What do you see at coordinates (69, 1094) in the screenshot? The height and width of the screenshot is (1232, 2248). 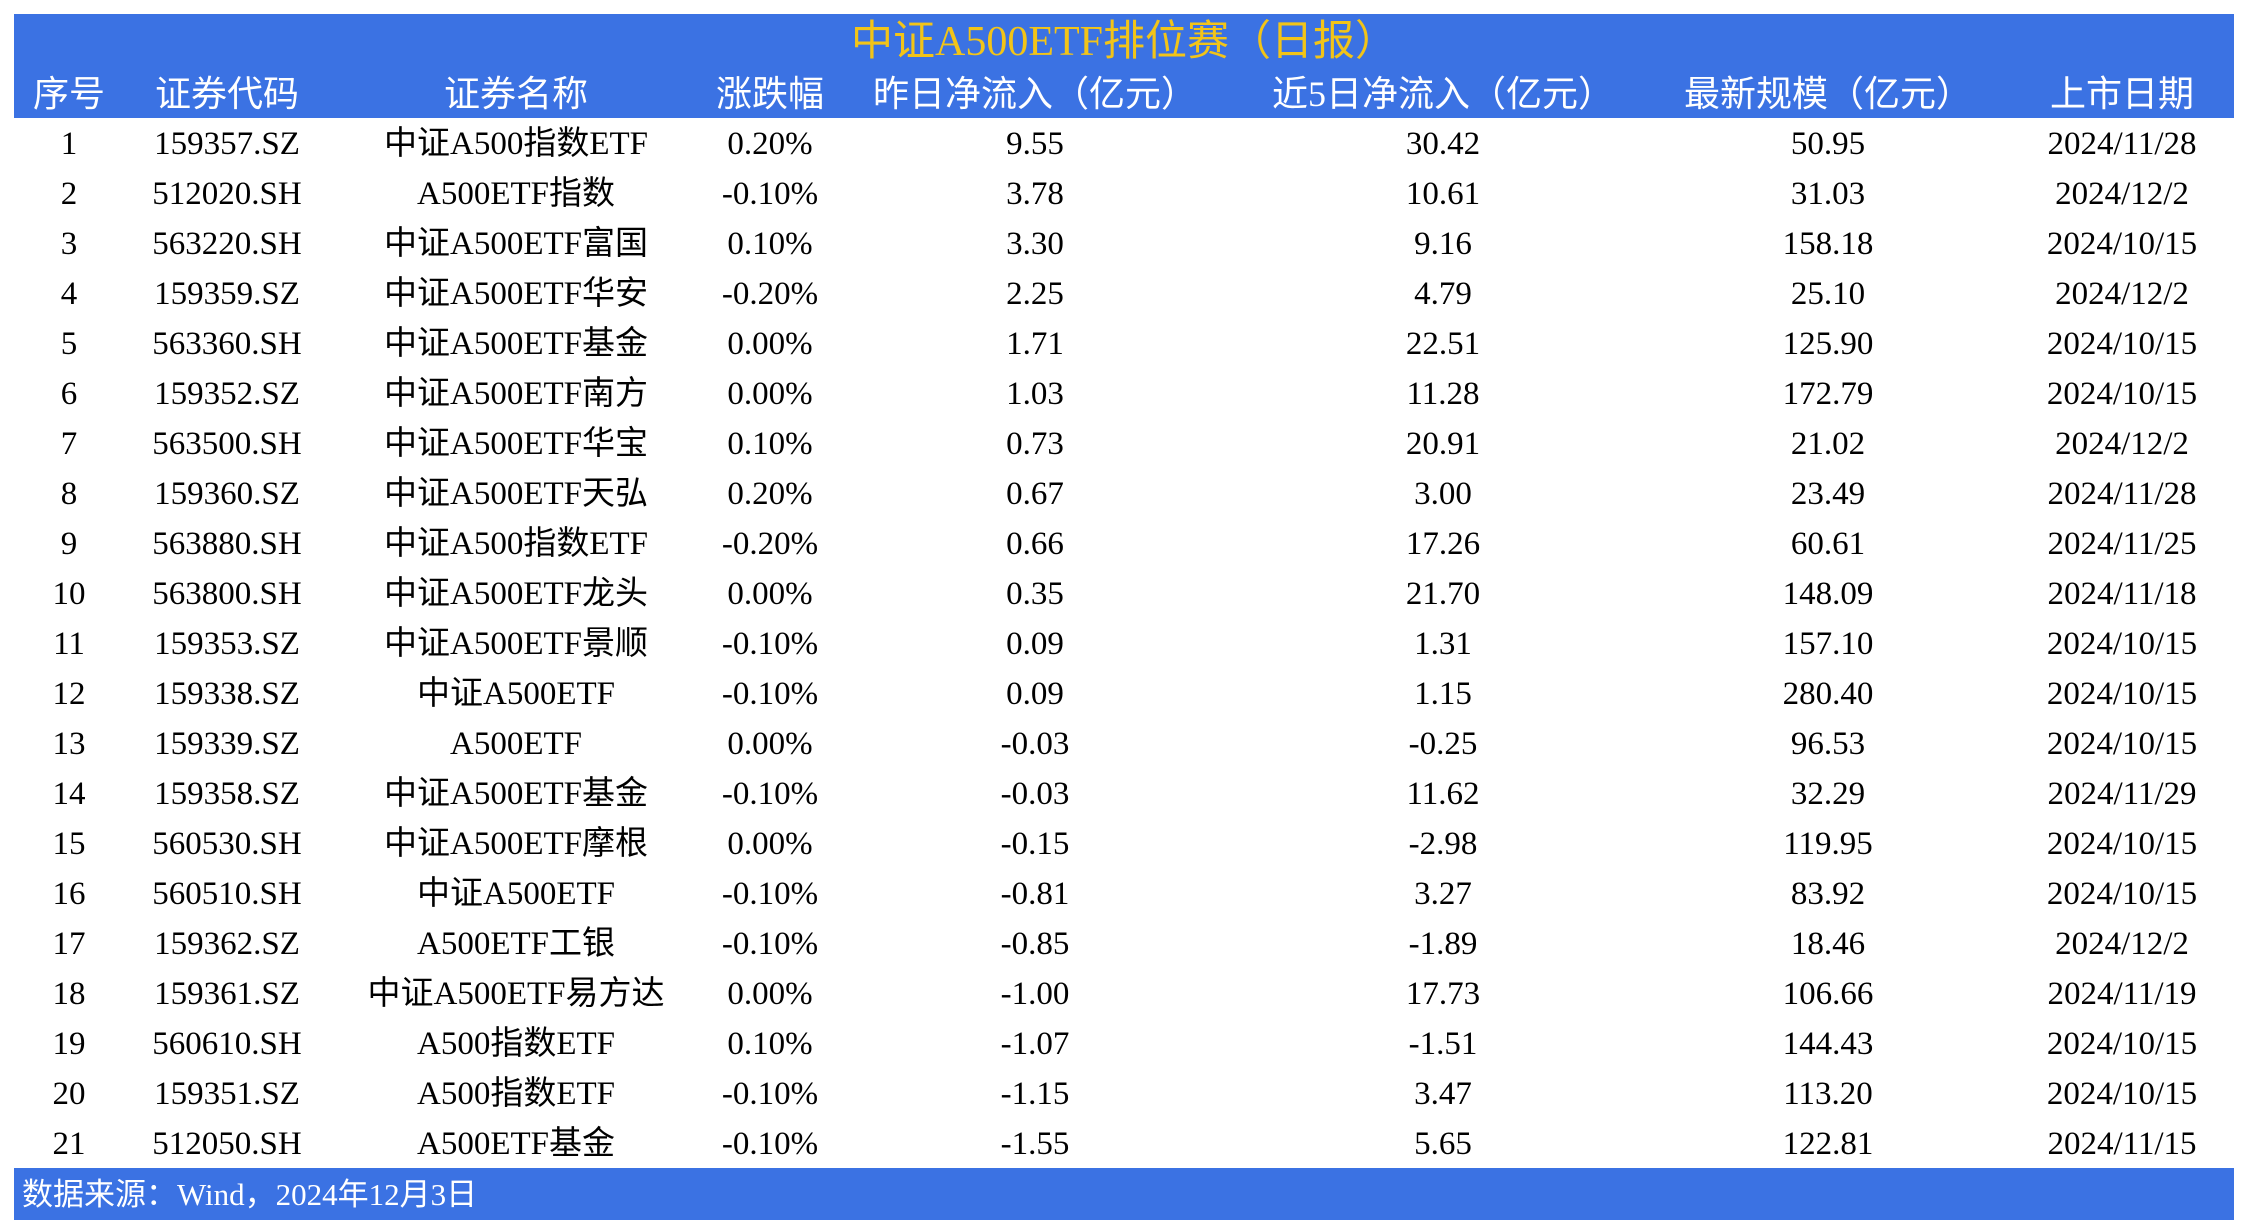 I see `table-cell: 20` at bounding box center [69, 1094].